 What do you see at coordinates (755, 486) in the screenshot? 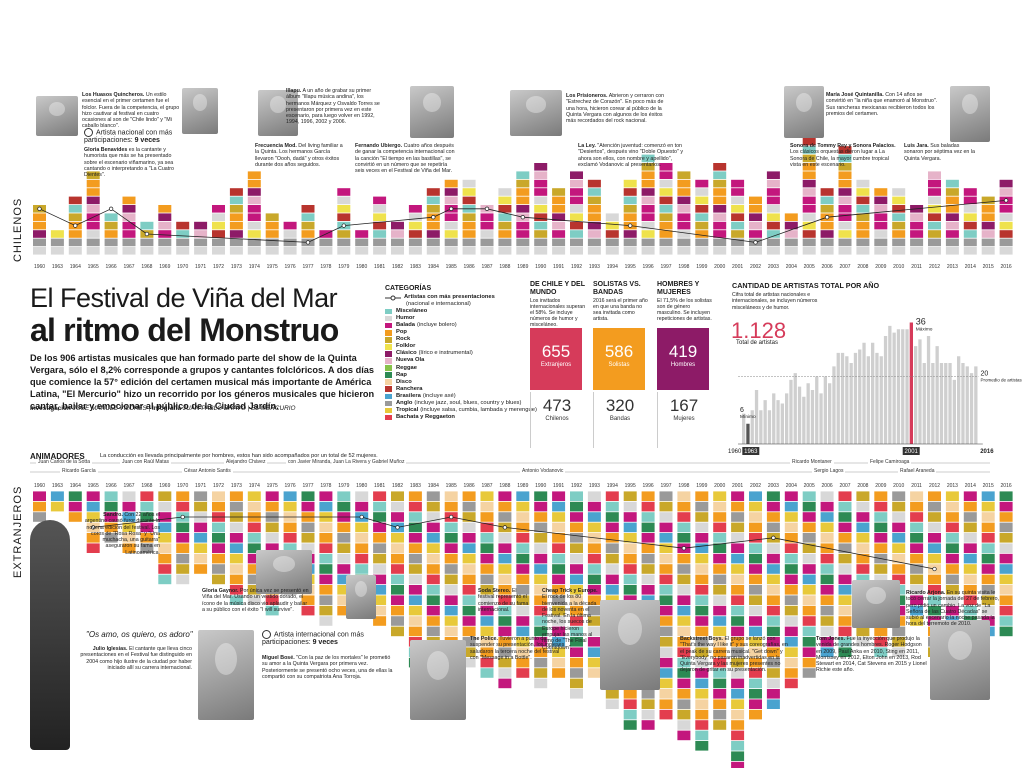
I see `year-label: 2002` at bounding box center [755, 486].